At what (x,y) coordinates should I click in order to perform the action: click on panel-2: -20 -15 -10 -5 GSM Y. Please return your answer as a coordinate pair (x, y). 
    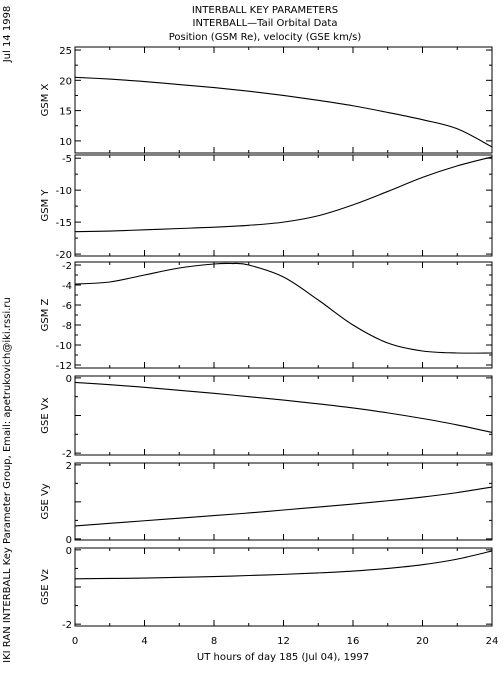
    Looking at the image, I should click on (266, 207).